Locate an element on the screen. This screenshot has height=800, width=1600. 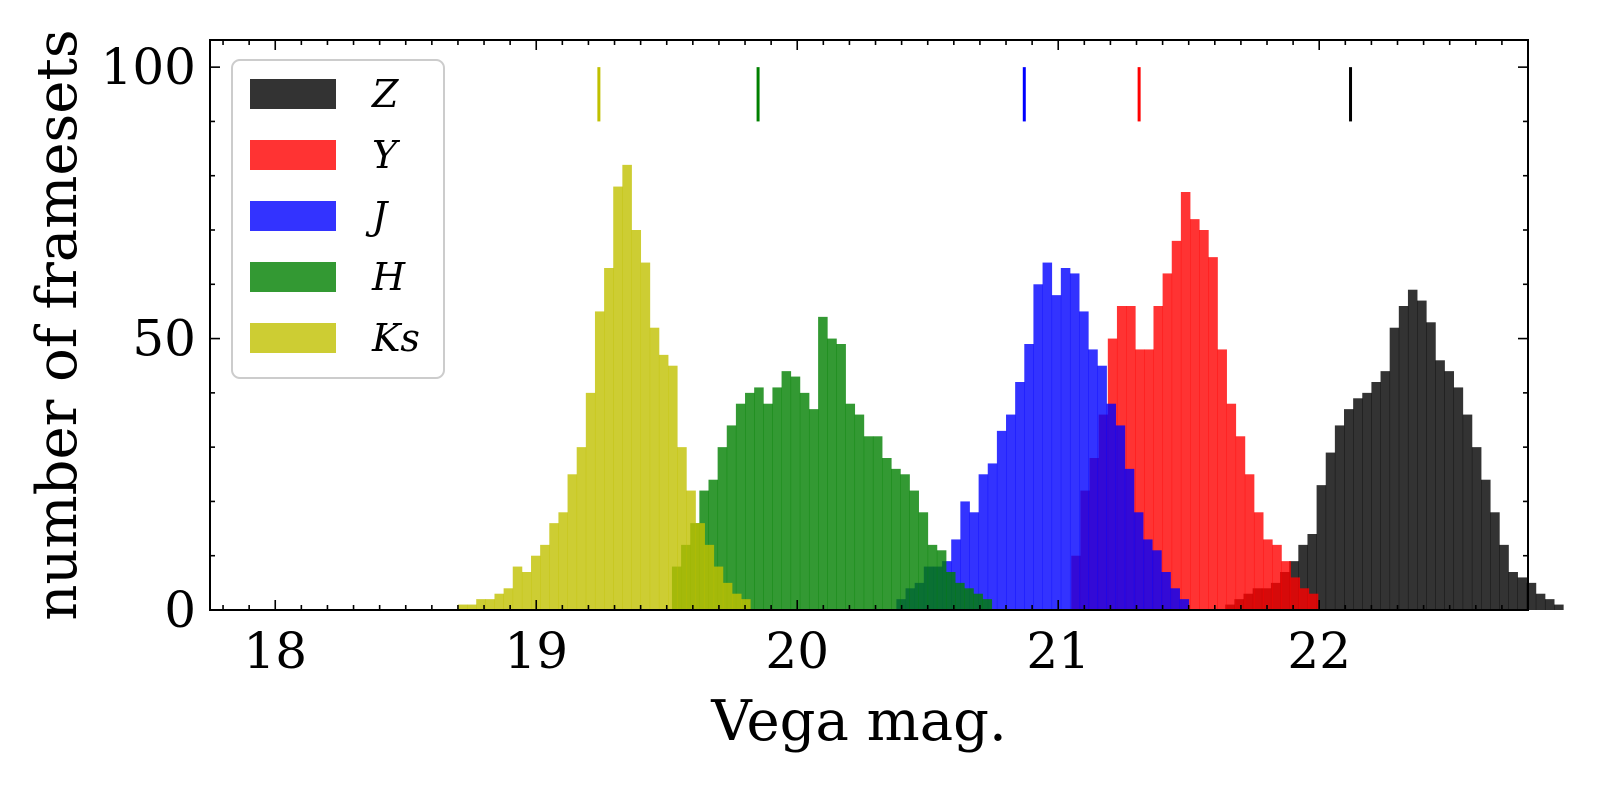
legend-swatch-y is located at coordinates (293, 155).